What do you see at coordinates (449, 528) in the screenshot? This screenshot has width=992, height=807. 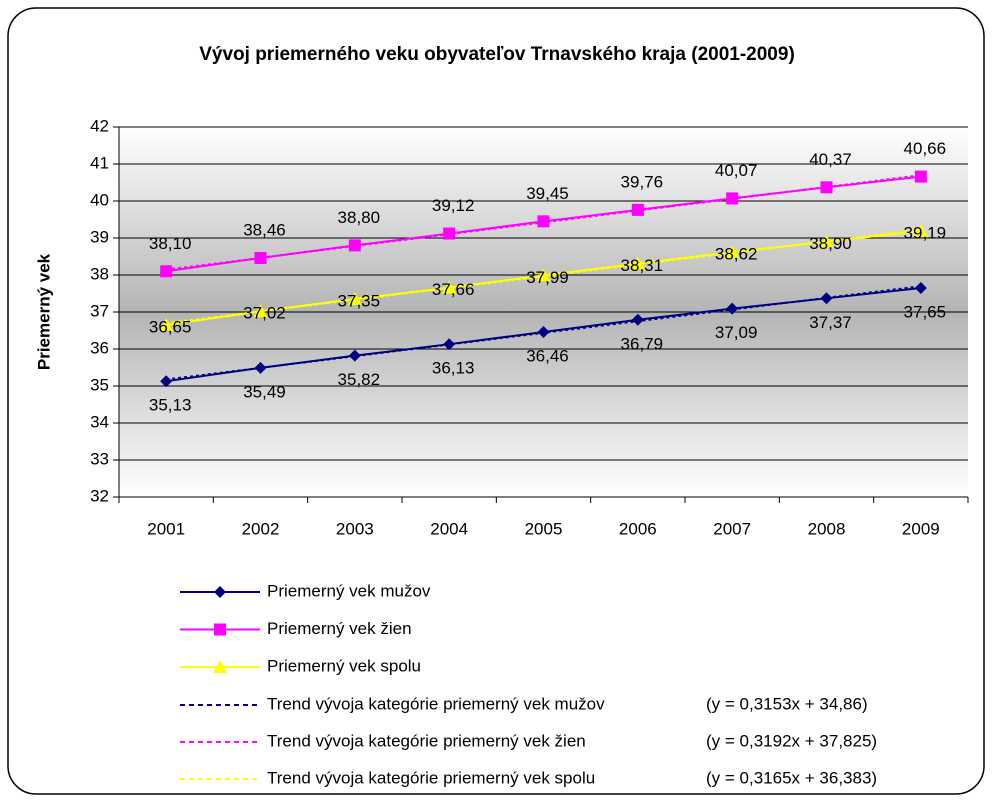 I see `x-tick-label: 2004` at bounding box center [449, 528].